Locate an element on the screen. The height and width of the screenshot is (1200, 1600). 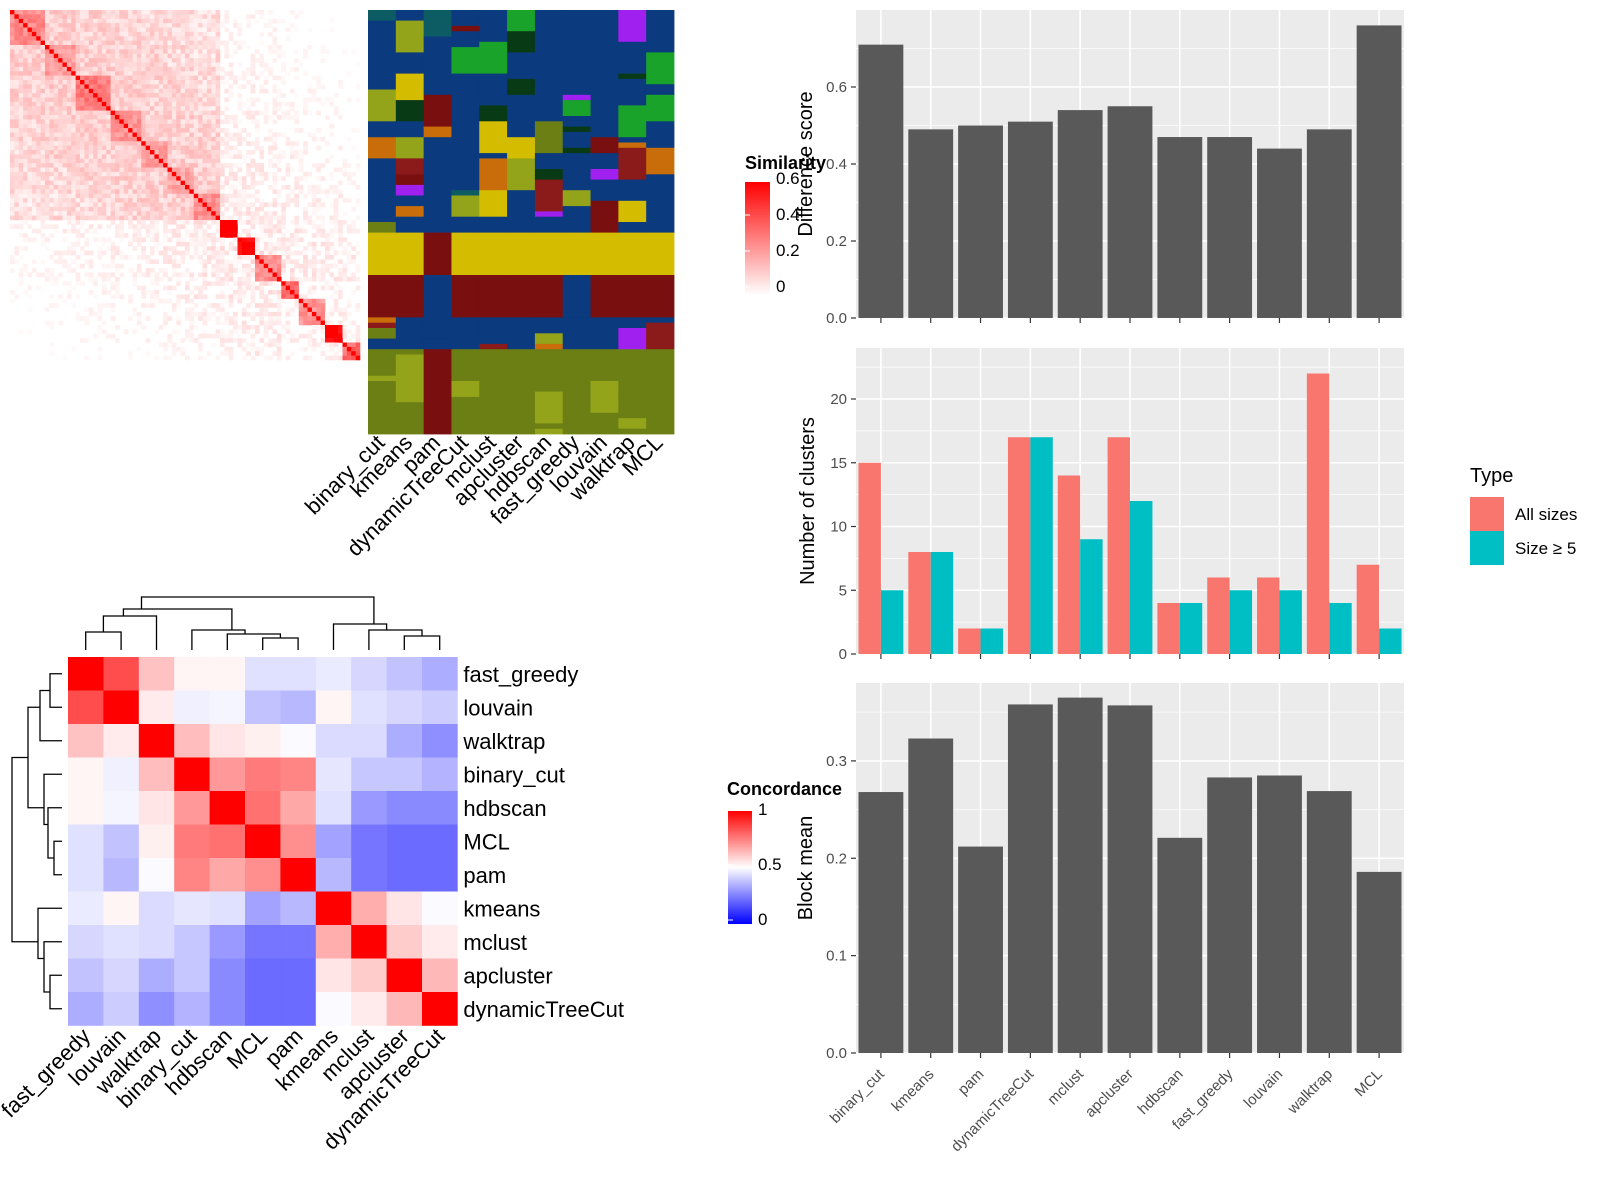
x-tick-label: walktrap is located at coordinates (1310, 1092).